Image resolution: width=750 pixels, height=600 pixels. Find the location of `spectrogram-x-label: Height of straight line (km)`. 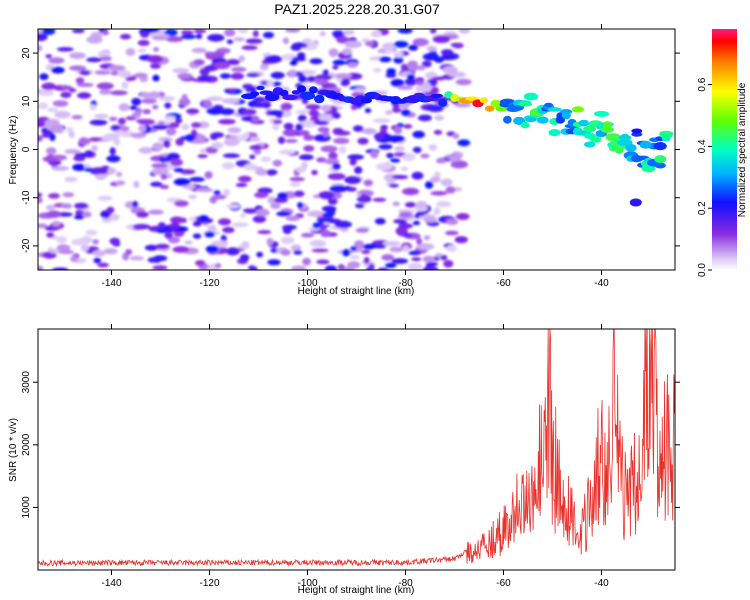

spectrogram-x-label: Height of straight line (km) is located at coordinates (356, 291).